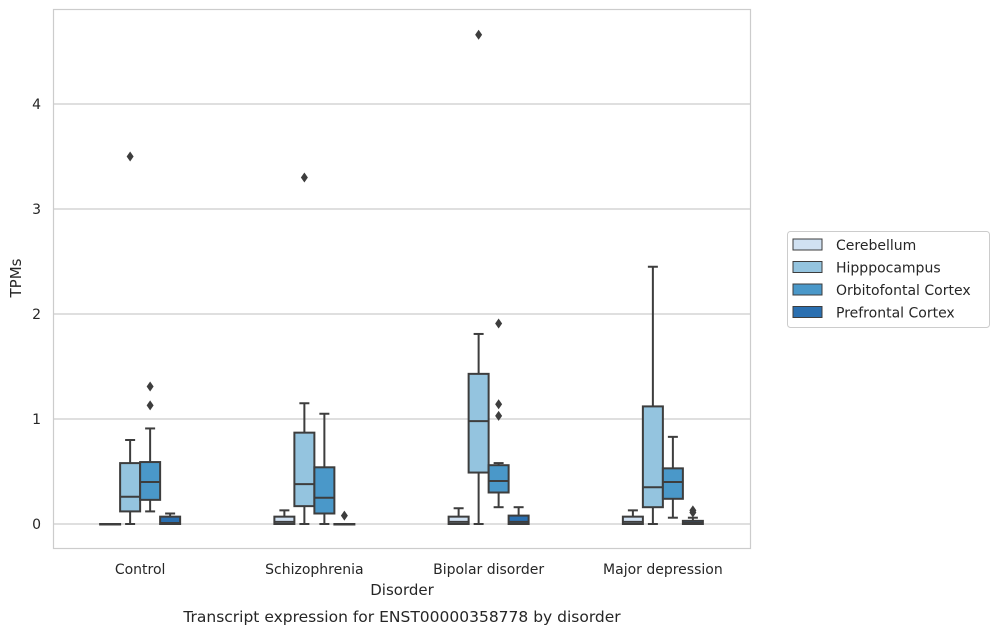 The image size is (999, 634). I want to click on x-axis-label: Disorder, so click(402, 590).